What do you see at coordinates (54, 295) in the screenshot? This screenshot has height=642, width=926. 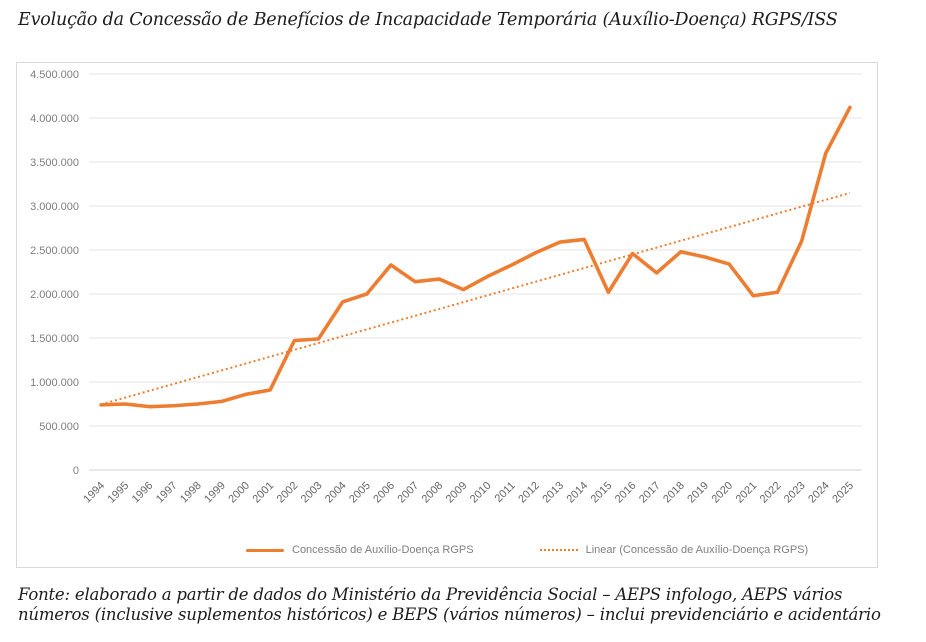 I see `y-tick-label: 2.000.000` at bounding box center [54, 295].